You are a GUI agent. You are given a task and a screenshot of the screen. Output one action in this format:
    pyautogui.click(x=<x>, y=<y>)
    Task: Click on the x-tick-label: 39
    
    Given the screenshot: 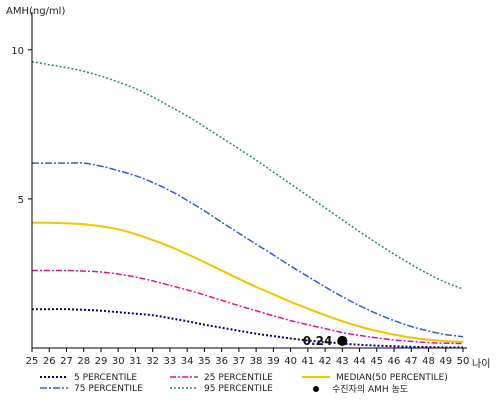 What is the action you would take?
    pyautogui.click(x=273, y=361)
    